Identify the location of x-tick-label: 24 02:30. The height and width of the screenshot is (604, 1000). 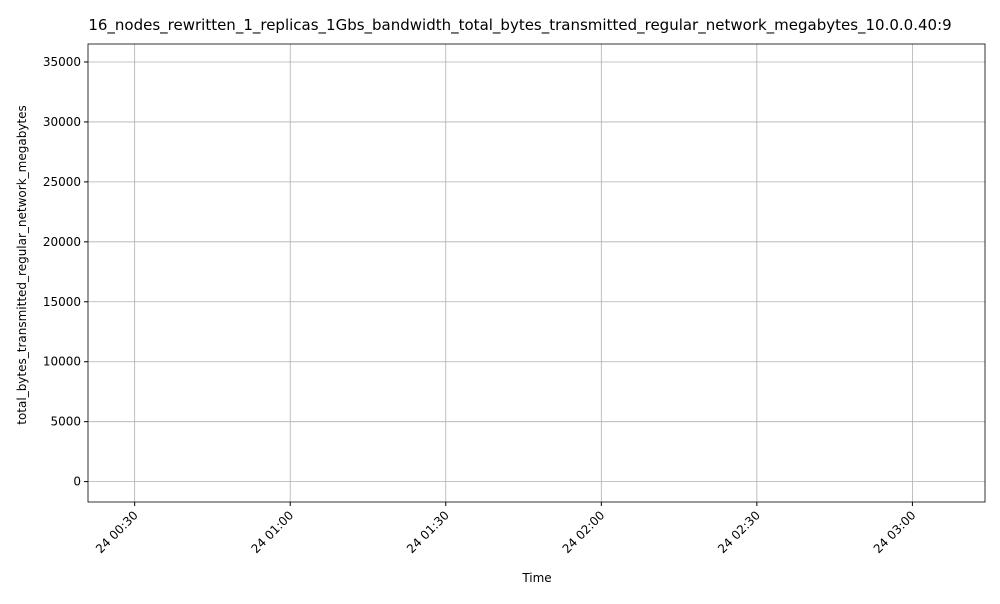
(739, 532).